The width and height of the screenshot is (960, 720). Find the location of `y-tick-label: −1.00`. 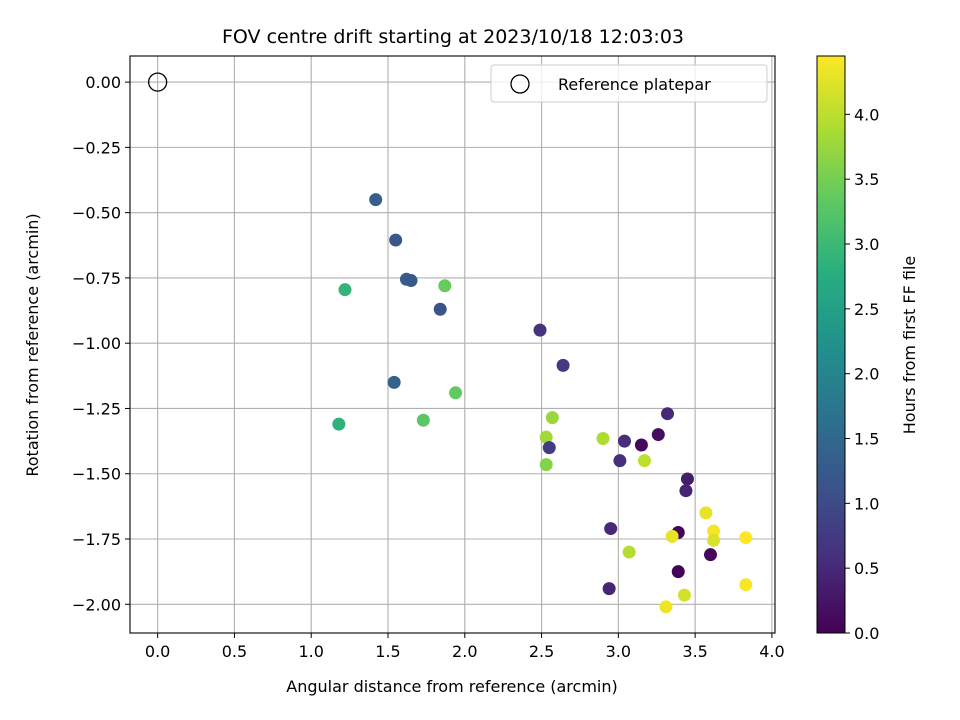

y-tick-label: −1.00 is located at coordinates (96, 343).